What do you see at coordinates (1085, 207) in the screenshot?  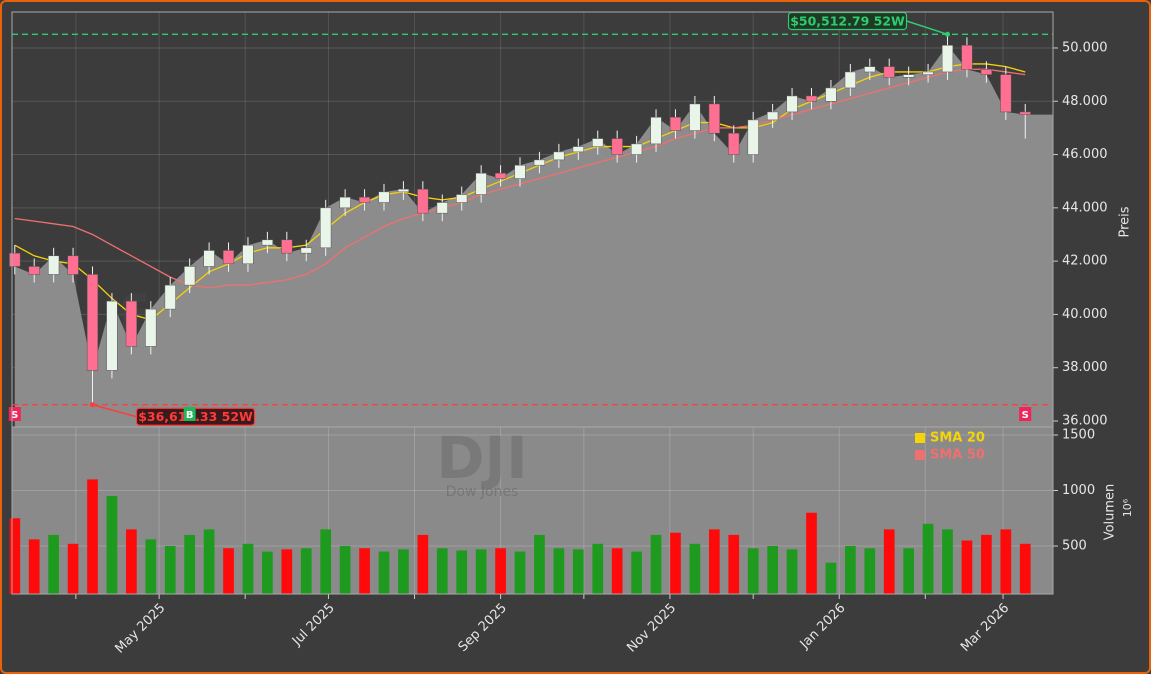 I see `y-tick-label: 44.000` at bounding box center [1085, 207].